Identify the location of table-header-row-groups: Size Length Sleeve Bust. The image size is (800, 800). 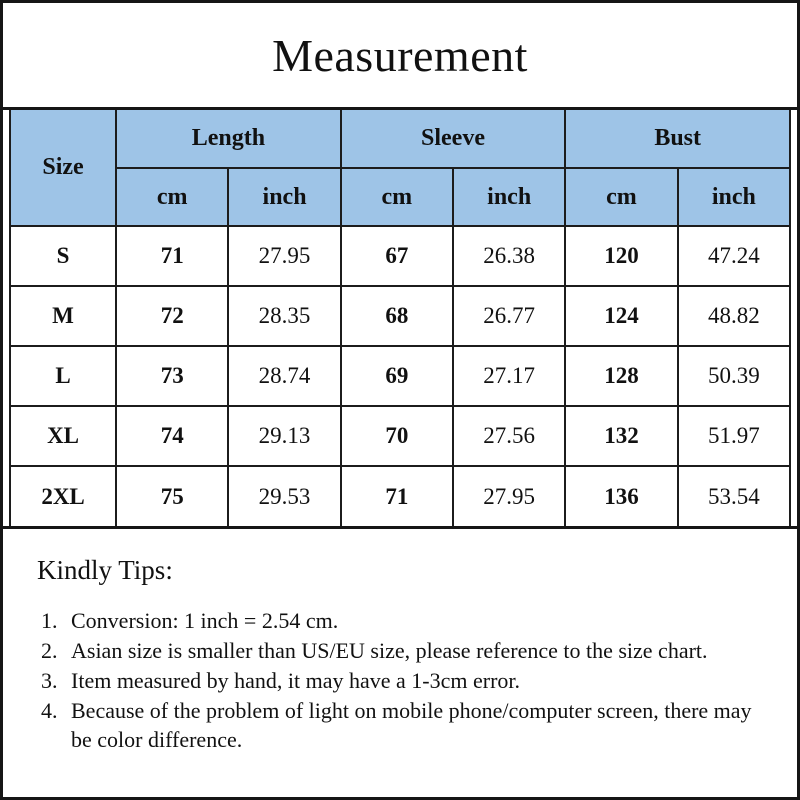
(399, 168).